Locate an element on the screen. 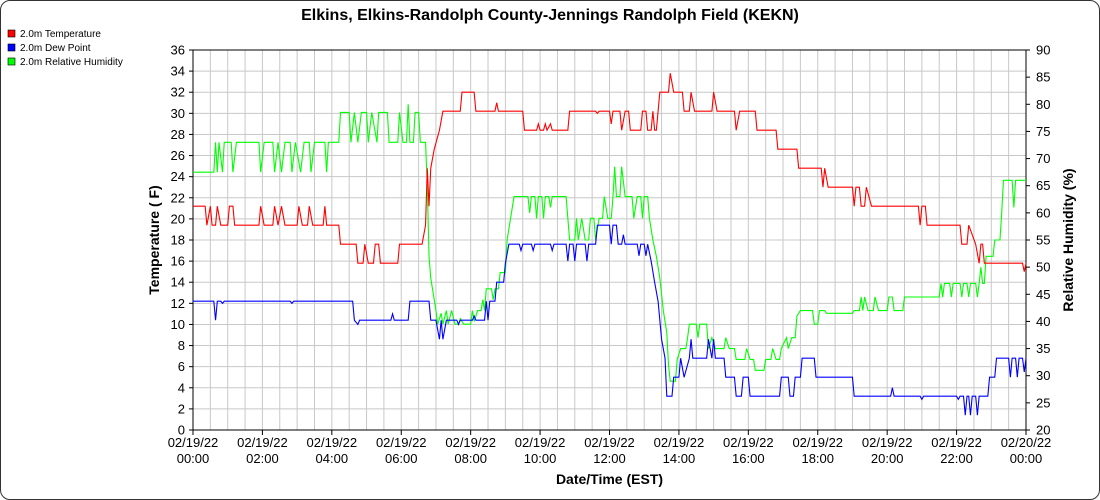  right-tick-label: 45 is located at coordinates (1043, 294).